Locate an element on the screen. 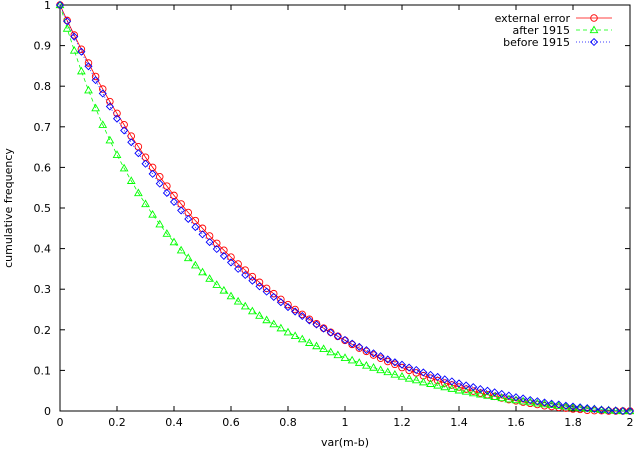  y-tick-label: 0.8 is located at coordinates (43, 86).